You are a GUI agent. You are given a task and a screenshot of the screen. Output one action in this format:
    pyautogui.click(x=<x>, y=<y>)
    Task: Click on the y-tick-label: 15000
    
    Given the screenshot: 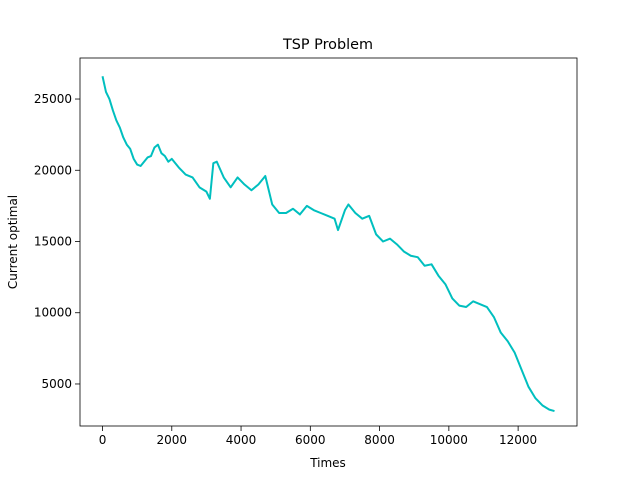 What is the action you would take?
    pyautogui.click(x=53, y=242)
    